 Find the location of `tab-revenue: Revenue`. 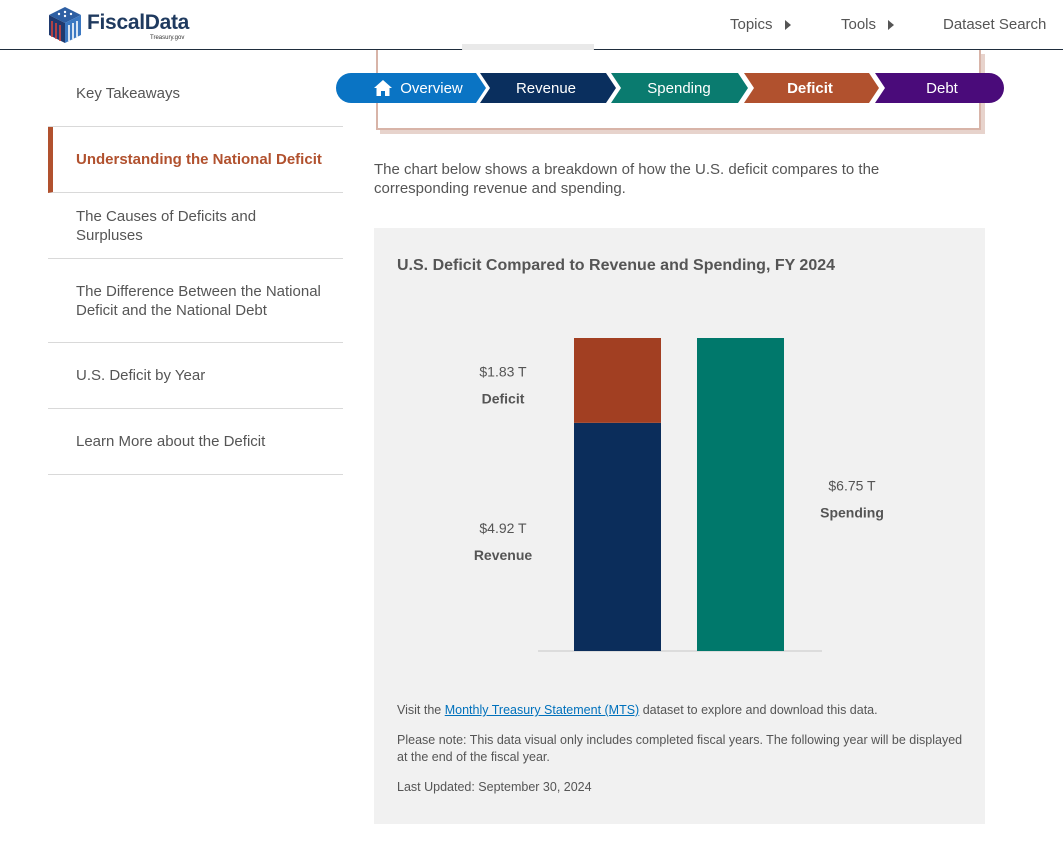

tab-revenue: Revenue is located at coordinates (546, 88).